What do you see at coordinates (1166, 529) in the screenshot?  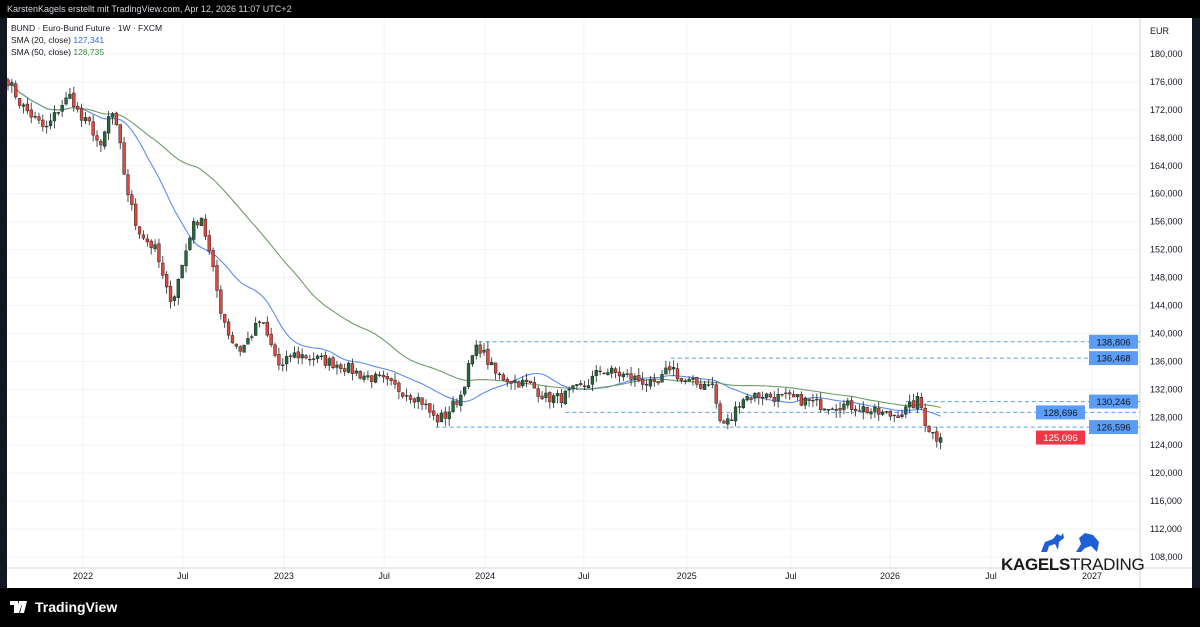 I see `y-tick-label: 112,000` at bounding box center [1166, 529].